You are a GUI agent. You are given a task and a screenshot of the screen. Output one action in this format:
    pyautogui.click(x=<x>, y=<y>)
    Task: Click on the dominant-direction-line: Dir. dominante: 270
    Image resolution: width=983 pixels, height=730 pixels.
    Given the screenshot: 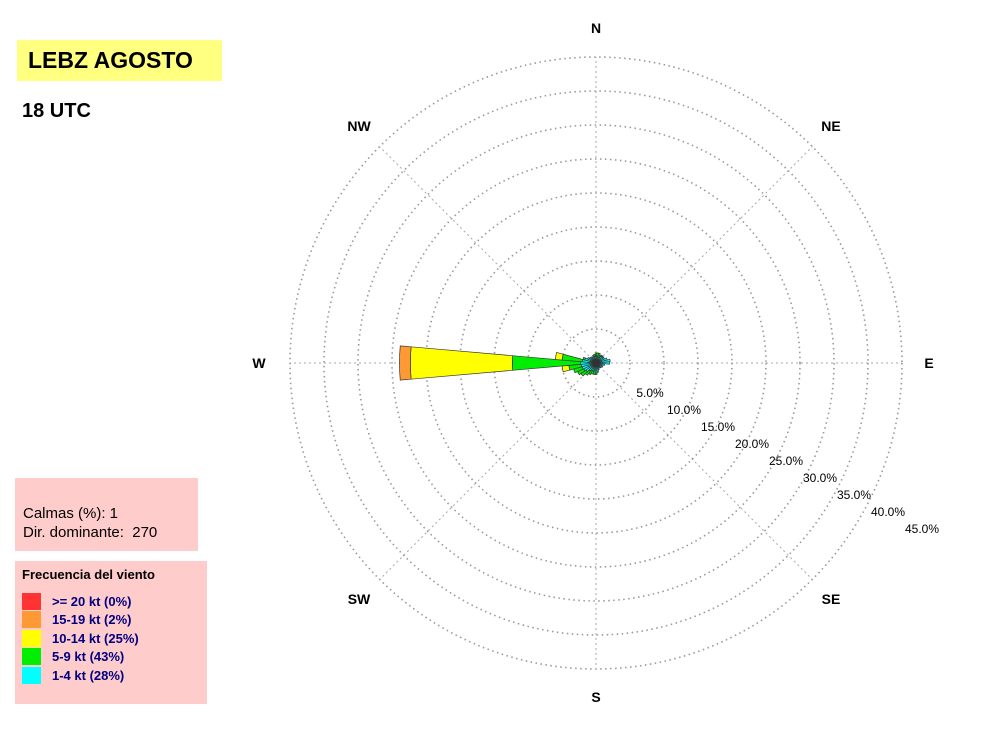 What is the action you would take?
    pyautogui.click(x=110, y=532)
    